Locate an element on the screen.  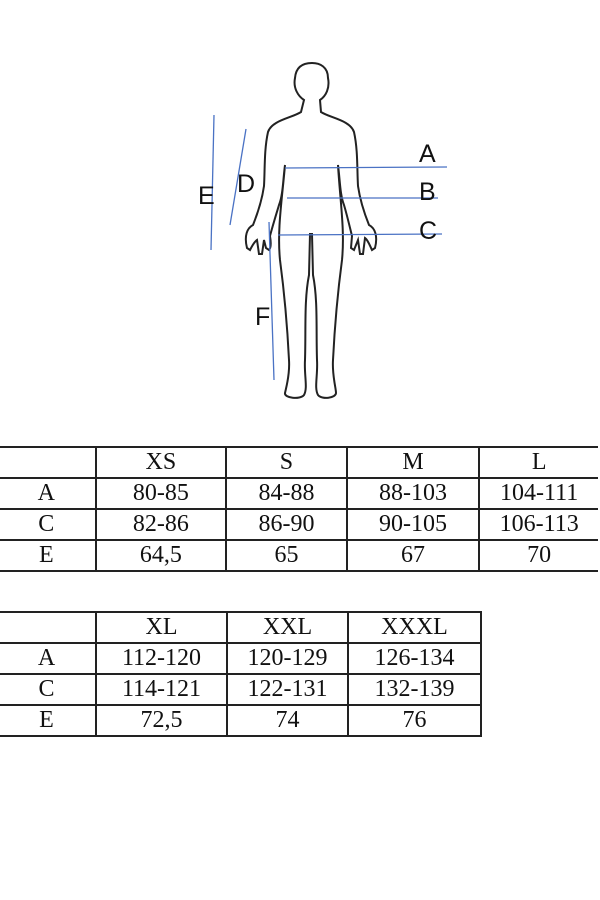
cell: 84-88 is located at coordinates (286, 493).